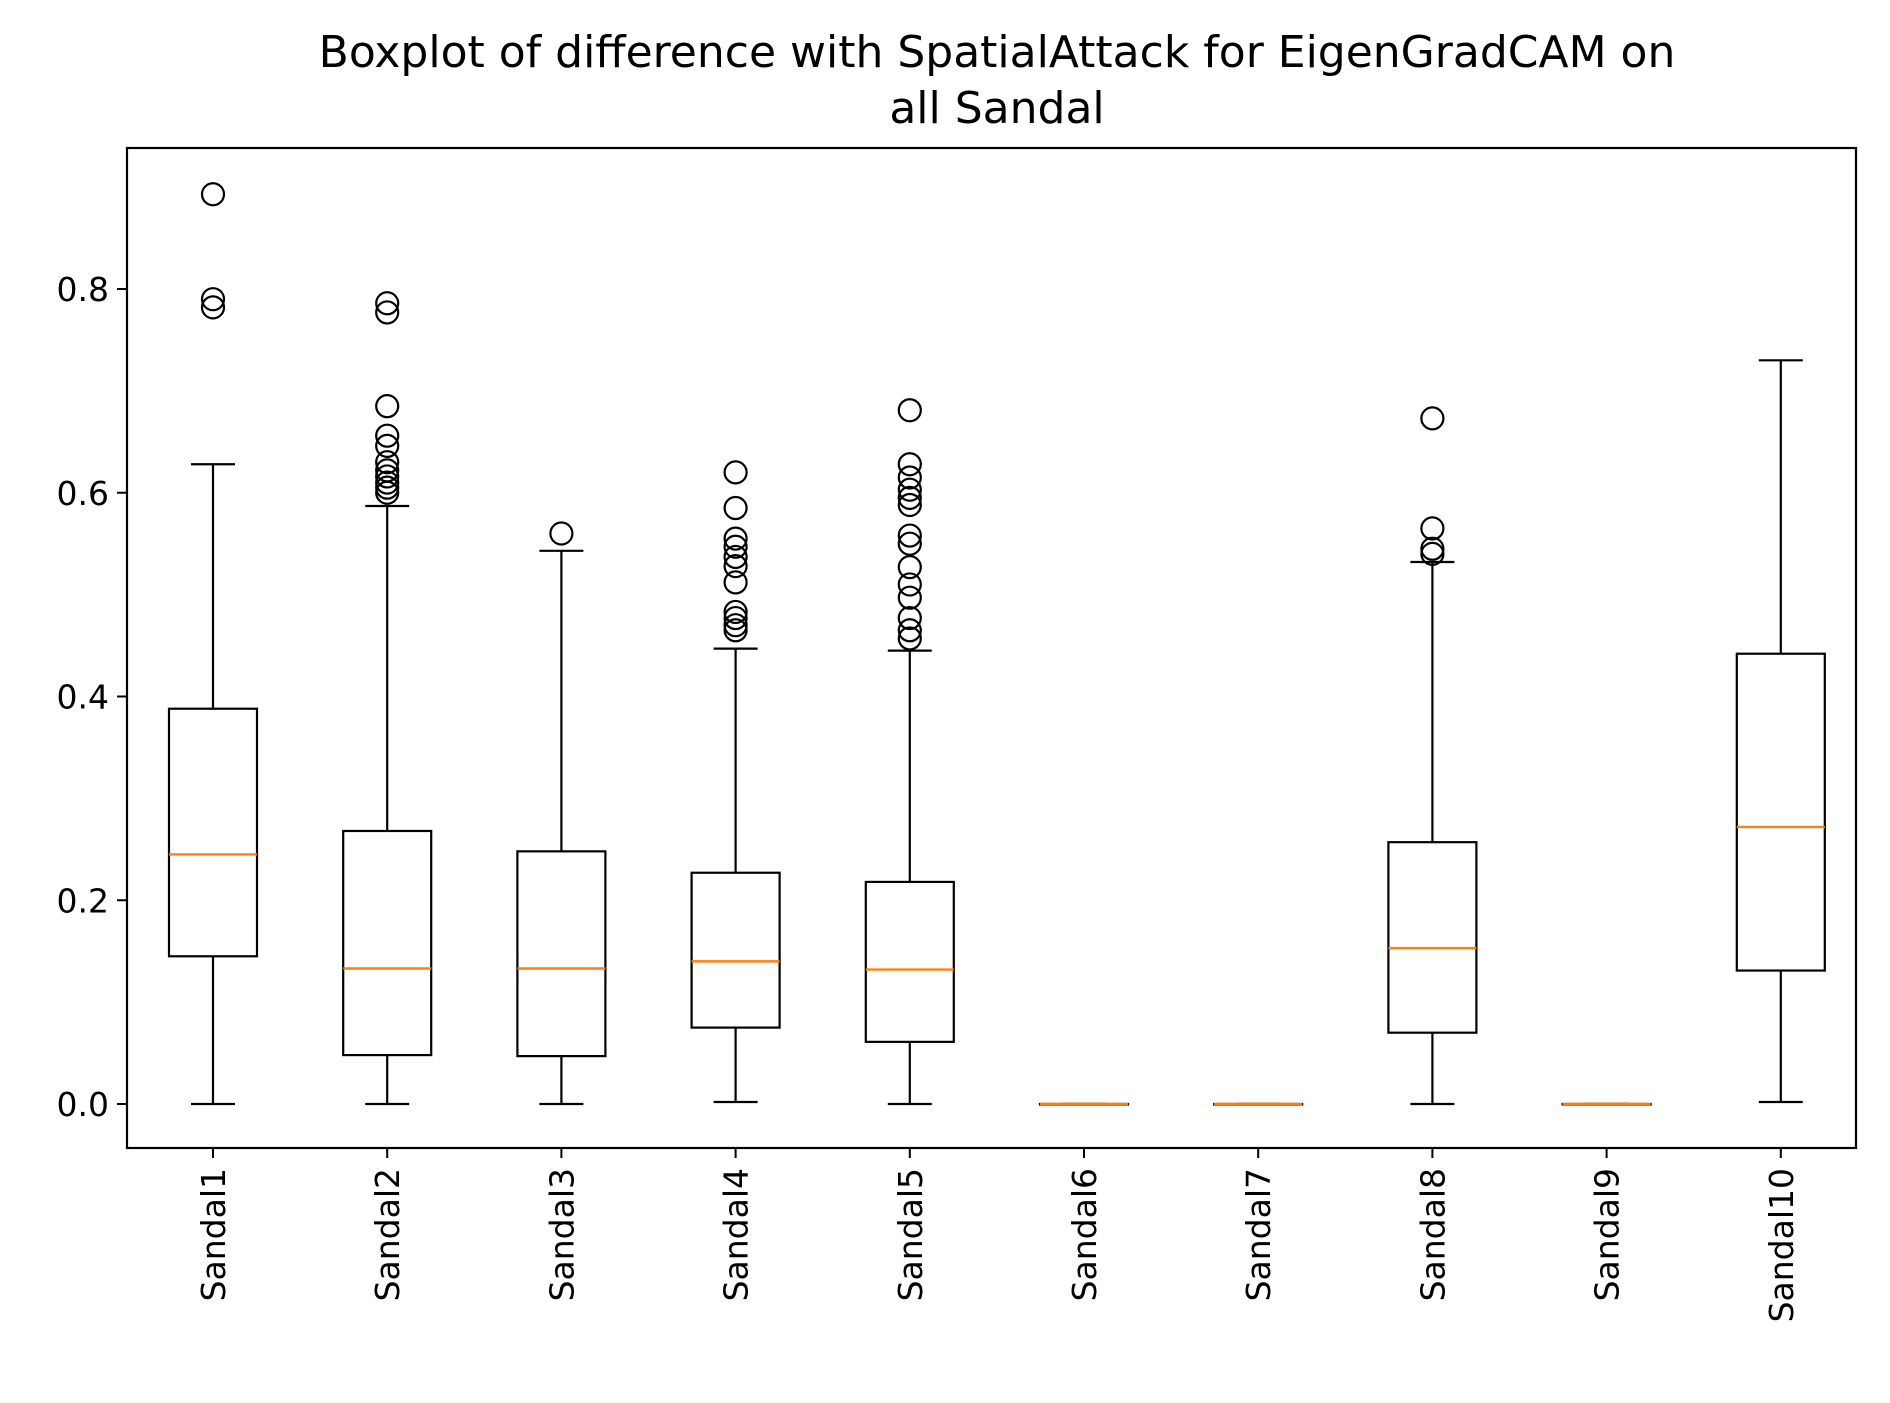  What do you see at coordinates (83, 697) in the screenshot?
I see `y-tick-label: 0.4` at bounding box center [83, 697].